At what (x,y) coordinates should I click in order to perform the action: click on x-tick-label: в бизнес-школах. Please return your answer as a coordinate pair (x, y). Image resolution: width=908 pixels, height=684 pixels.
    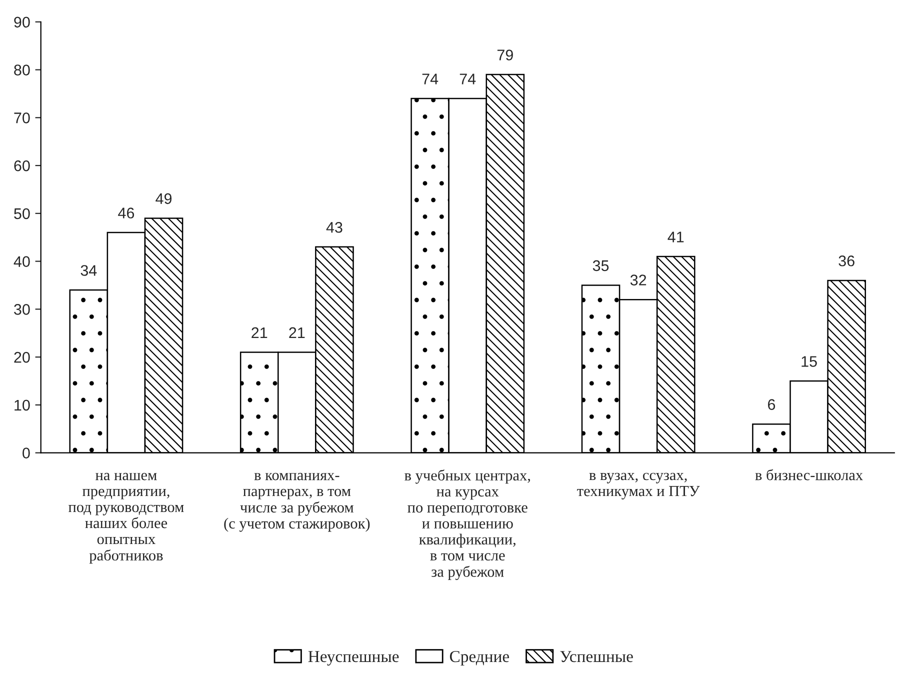
    Looking at the image, I should click on (809, 474).